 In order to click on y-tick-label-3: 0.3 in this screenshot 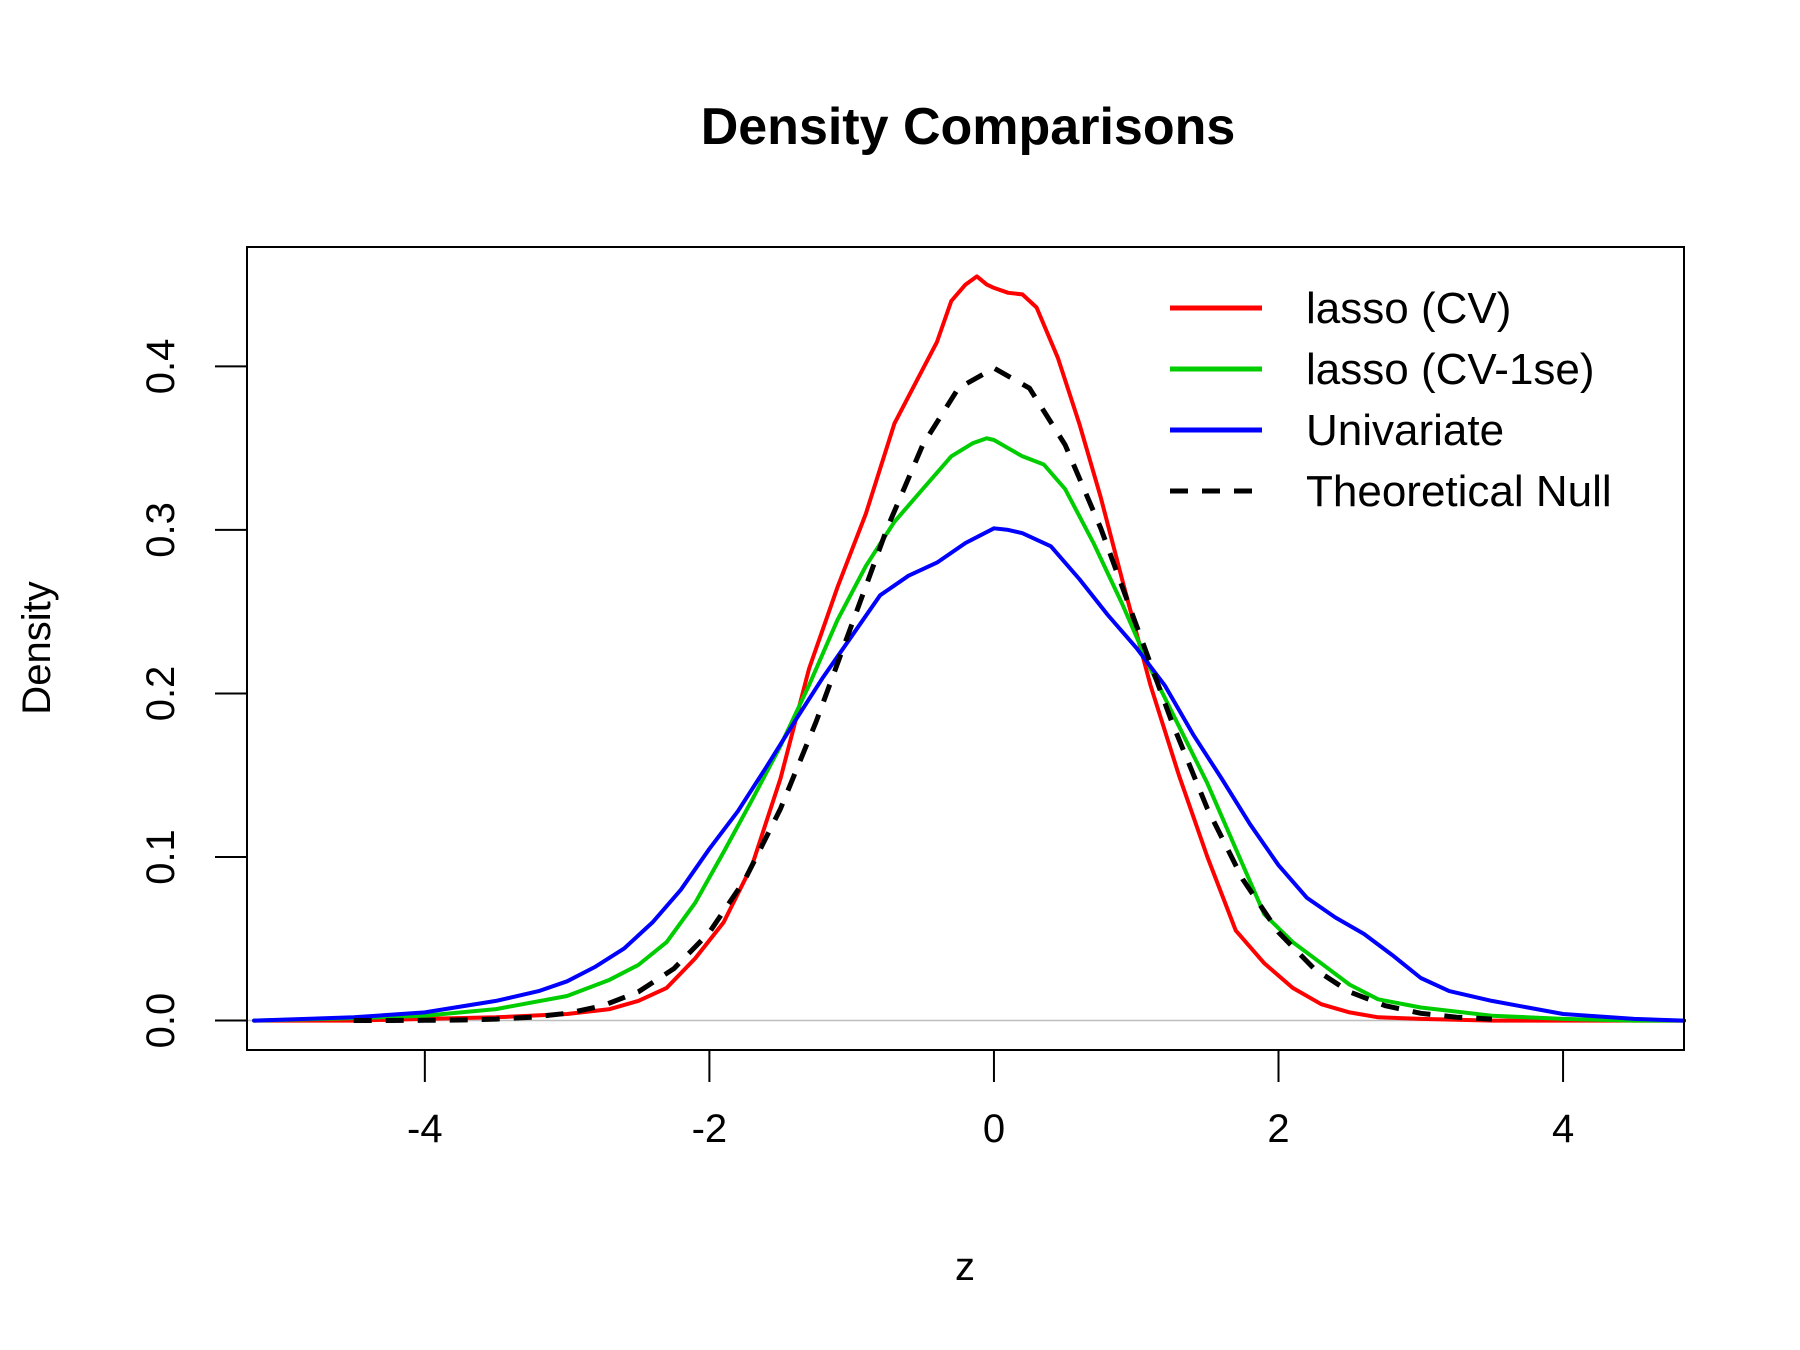, I will do `click(161, 530)`.